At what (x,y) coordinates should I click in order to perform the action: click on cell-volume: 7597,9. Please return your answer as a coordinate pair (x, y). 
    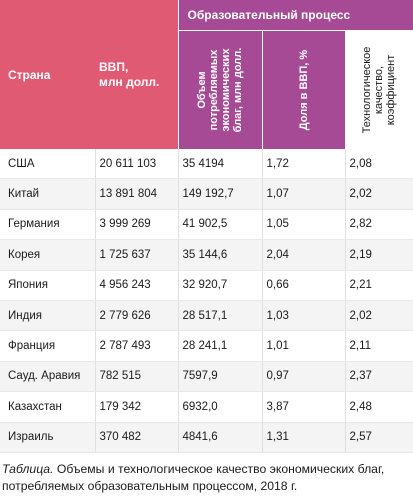
    Looking at the image, I should click on (220, 377).